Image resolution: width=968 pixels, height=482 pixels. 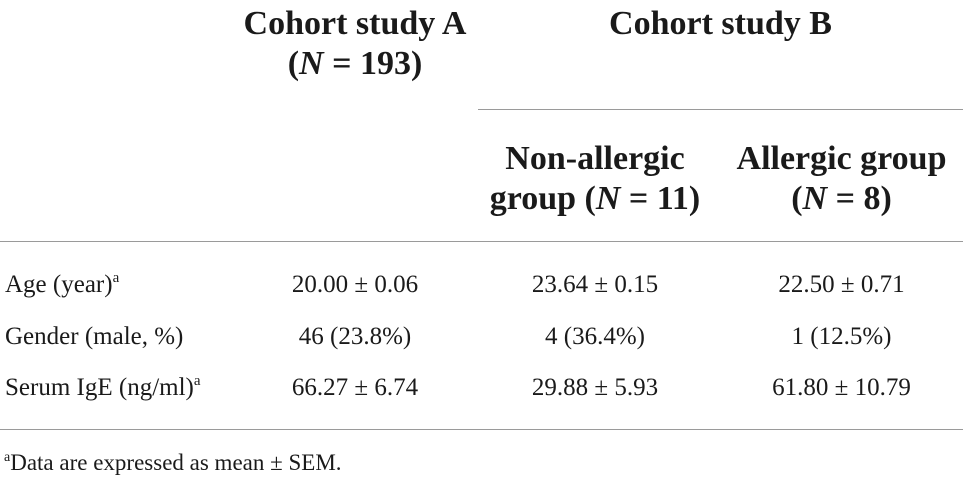 What do you see at coordinates (841, 387) in the screenshot?
I see `row-ige-allergic: 61.80 ± 10.79` at bounding box center [841, 387].